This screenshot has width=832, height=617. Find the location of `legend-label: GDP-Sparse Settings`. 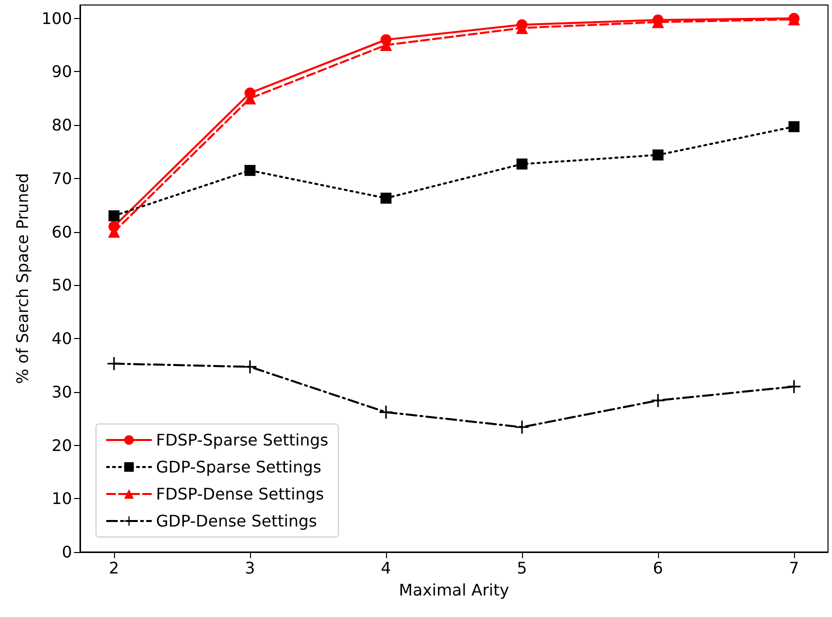

legend-label: GDP-Sparse Settings is located at coordinates (239, 467).